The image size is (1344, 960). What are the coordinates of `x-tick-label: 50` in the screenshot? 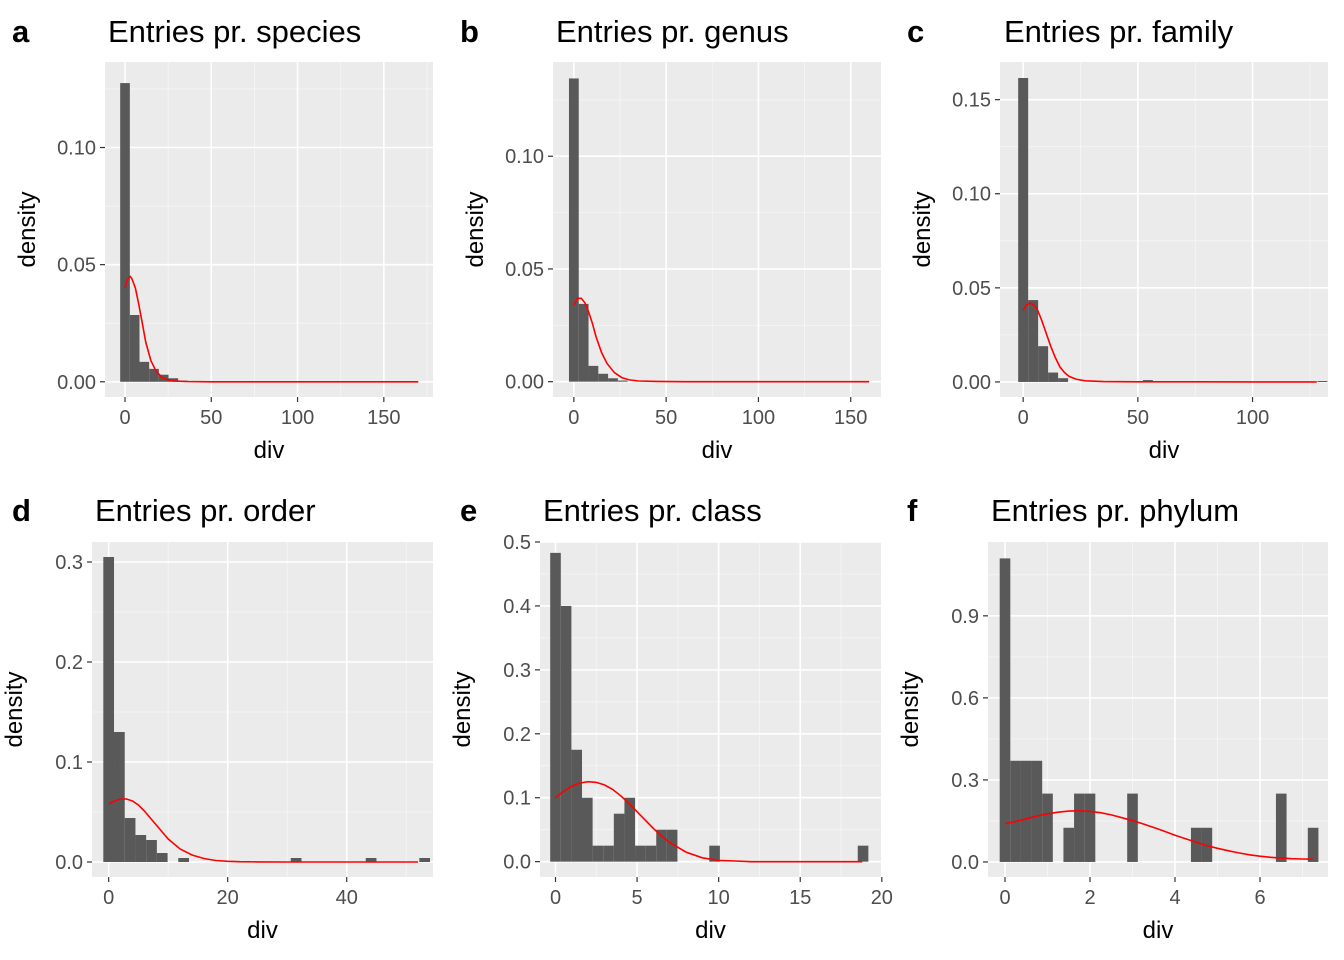 It's located at (211, 418).